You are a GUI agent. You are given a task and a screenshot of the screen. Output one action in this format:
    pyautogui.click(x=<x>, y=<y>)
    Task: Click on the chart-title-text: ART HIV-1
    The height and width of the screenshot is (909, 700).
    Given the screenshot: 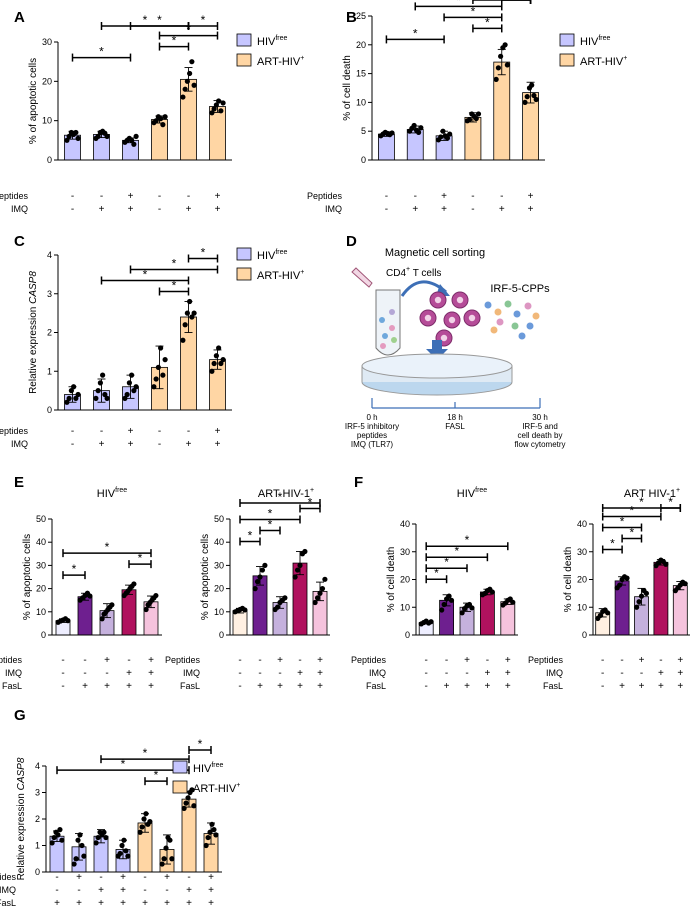 What is the action you would take?
    pyautogui.click(x=650, y=494)
    